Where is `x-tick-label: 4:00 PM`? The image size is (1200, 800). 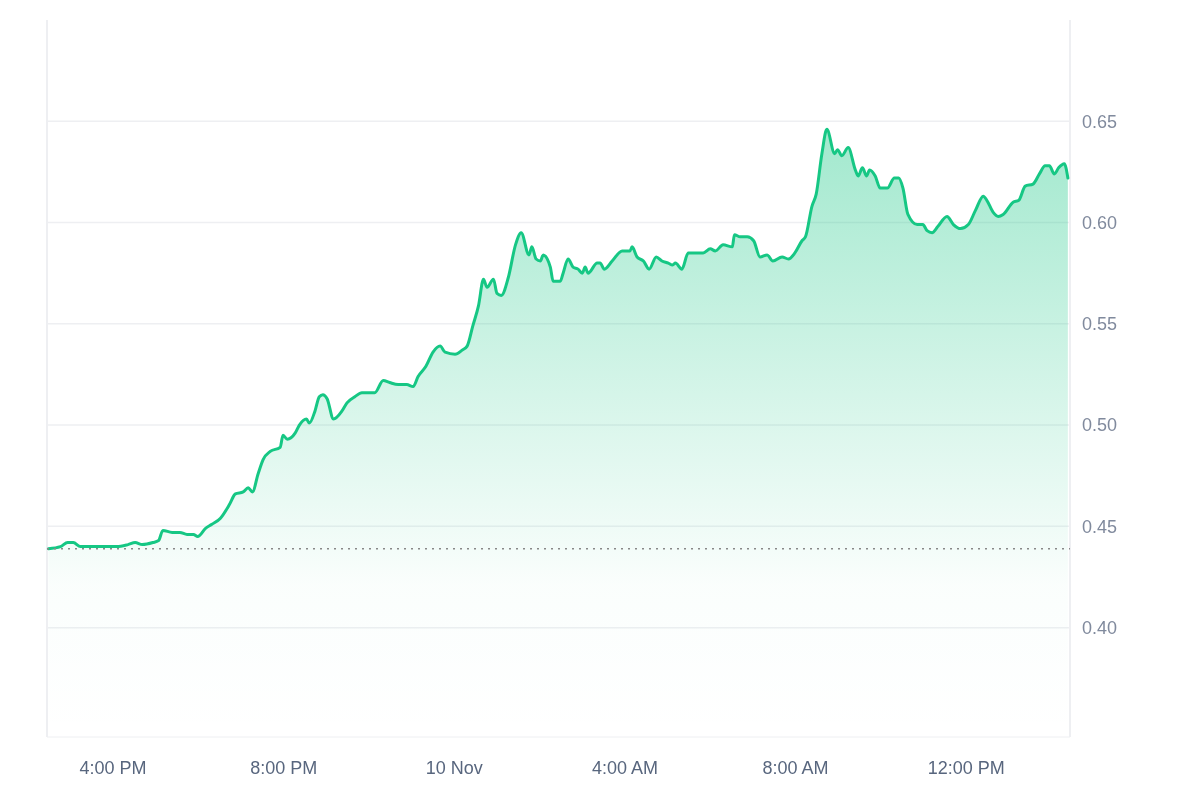
x-tick-label: 4:00 PM is located at coordinates (113, 768).